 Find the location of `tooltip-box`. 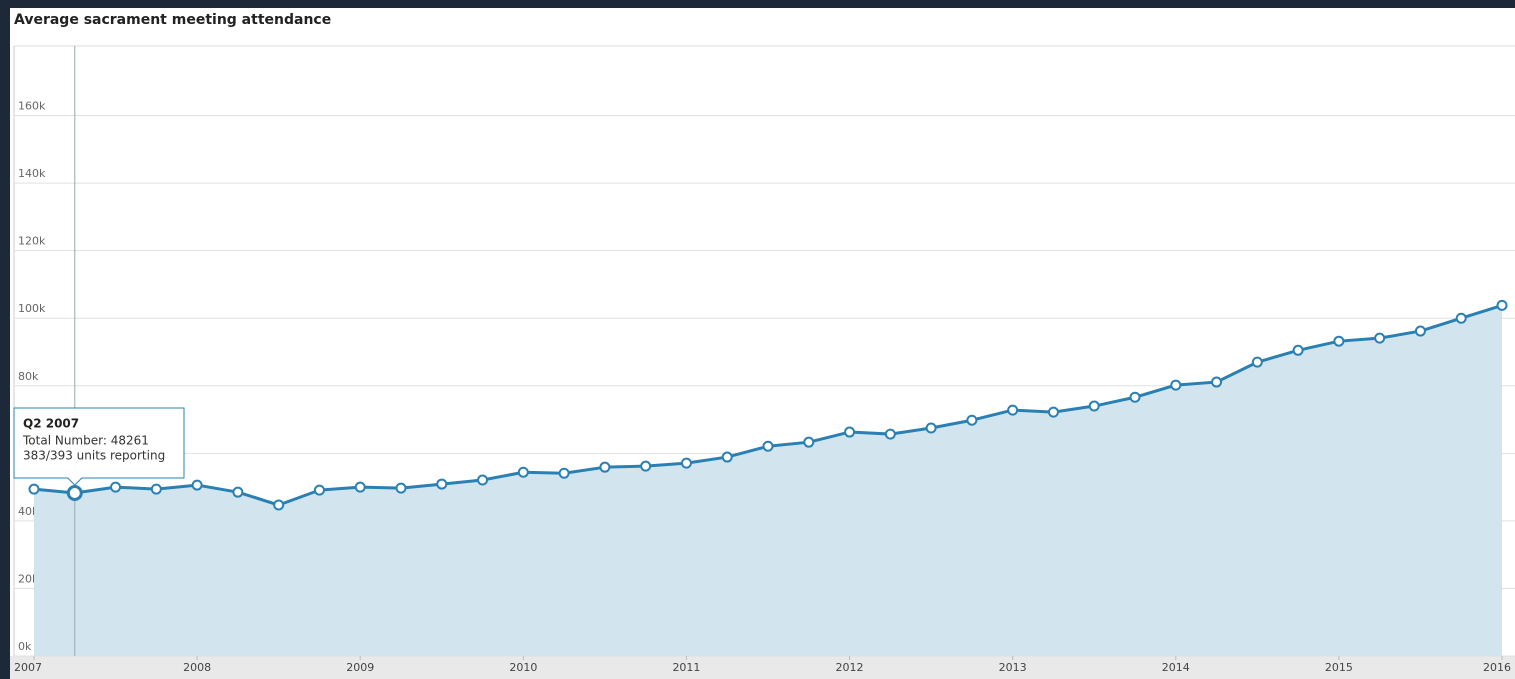

tooltip-box is located at coordinates (99, 446).